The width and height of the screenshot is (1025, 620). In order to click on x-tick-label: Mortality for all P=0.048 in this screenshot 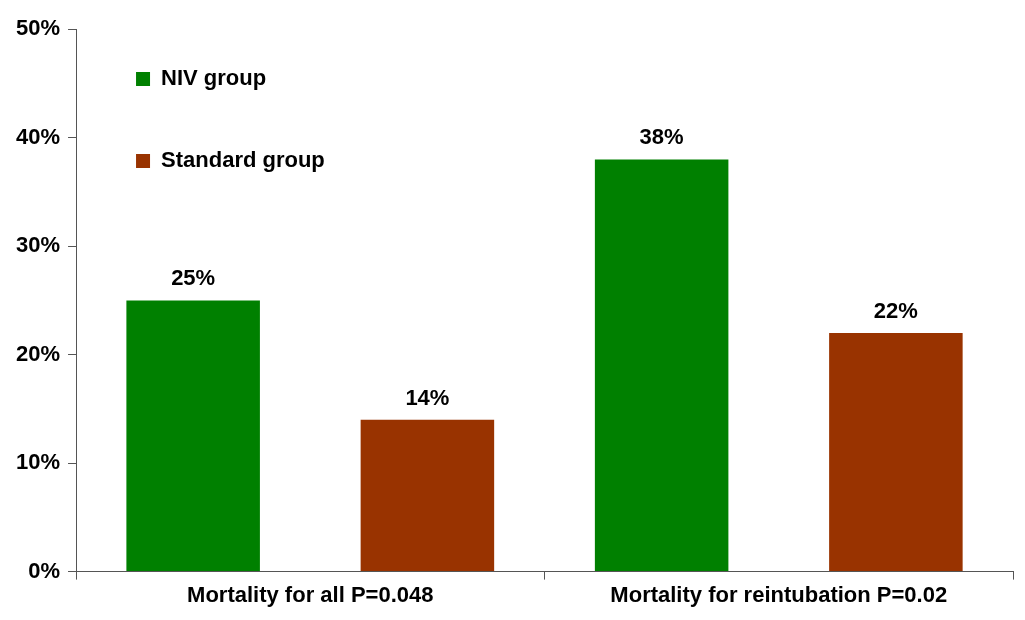, I will do `click(310, 594)`.